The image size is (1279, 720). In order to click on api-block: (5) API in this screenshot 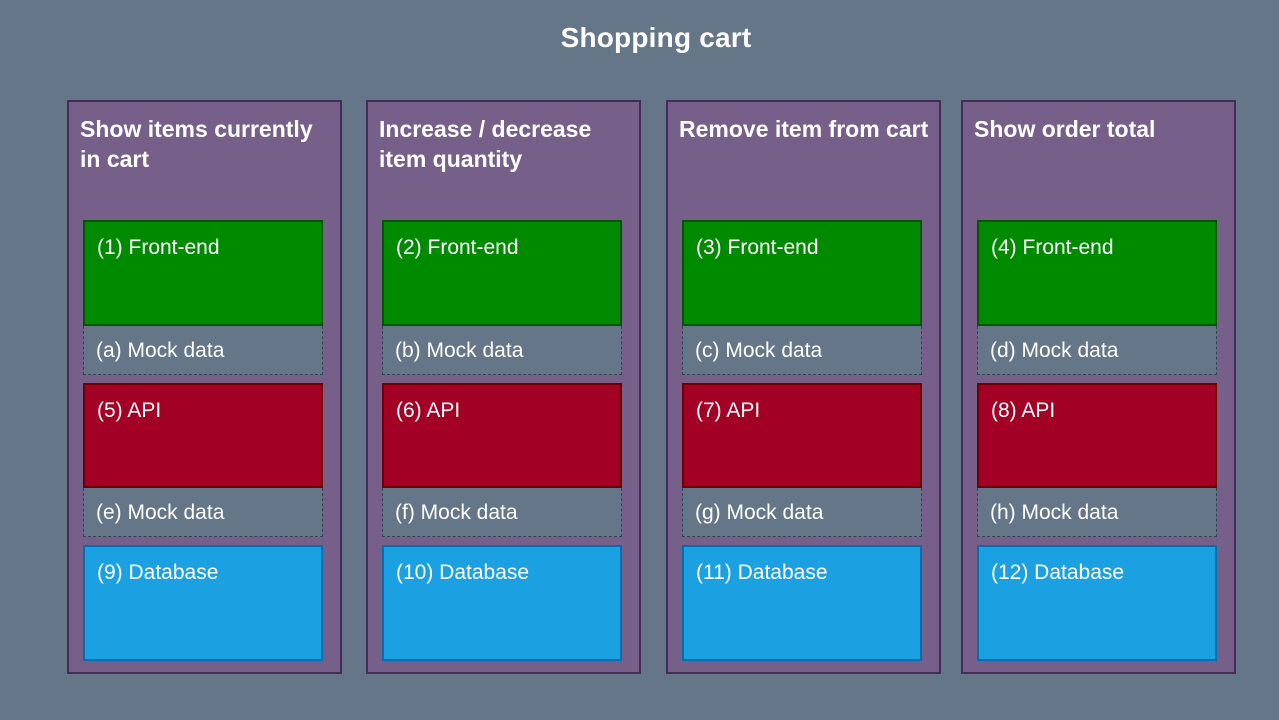, I will do `click(203, 435)`.